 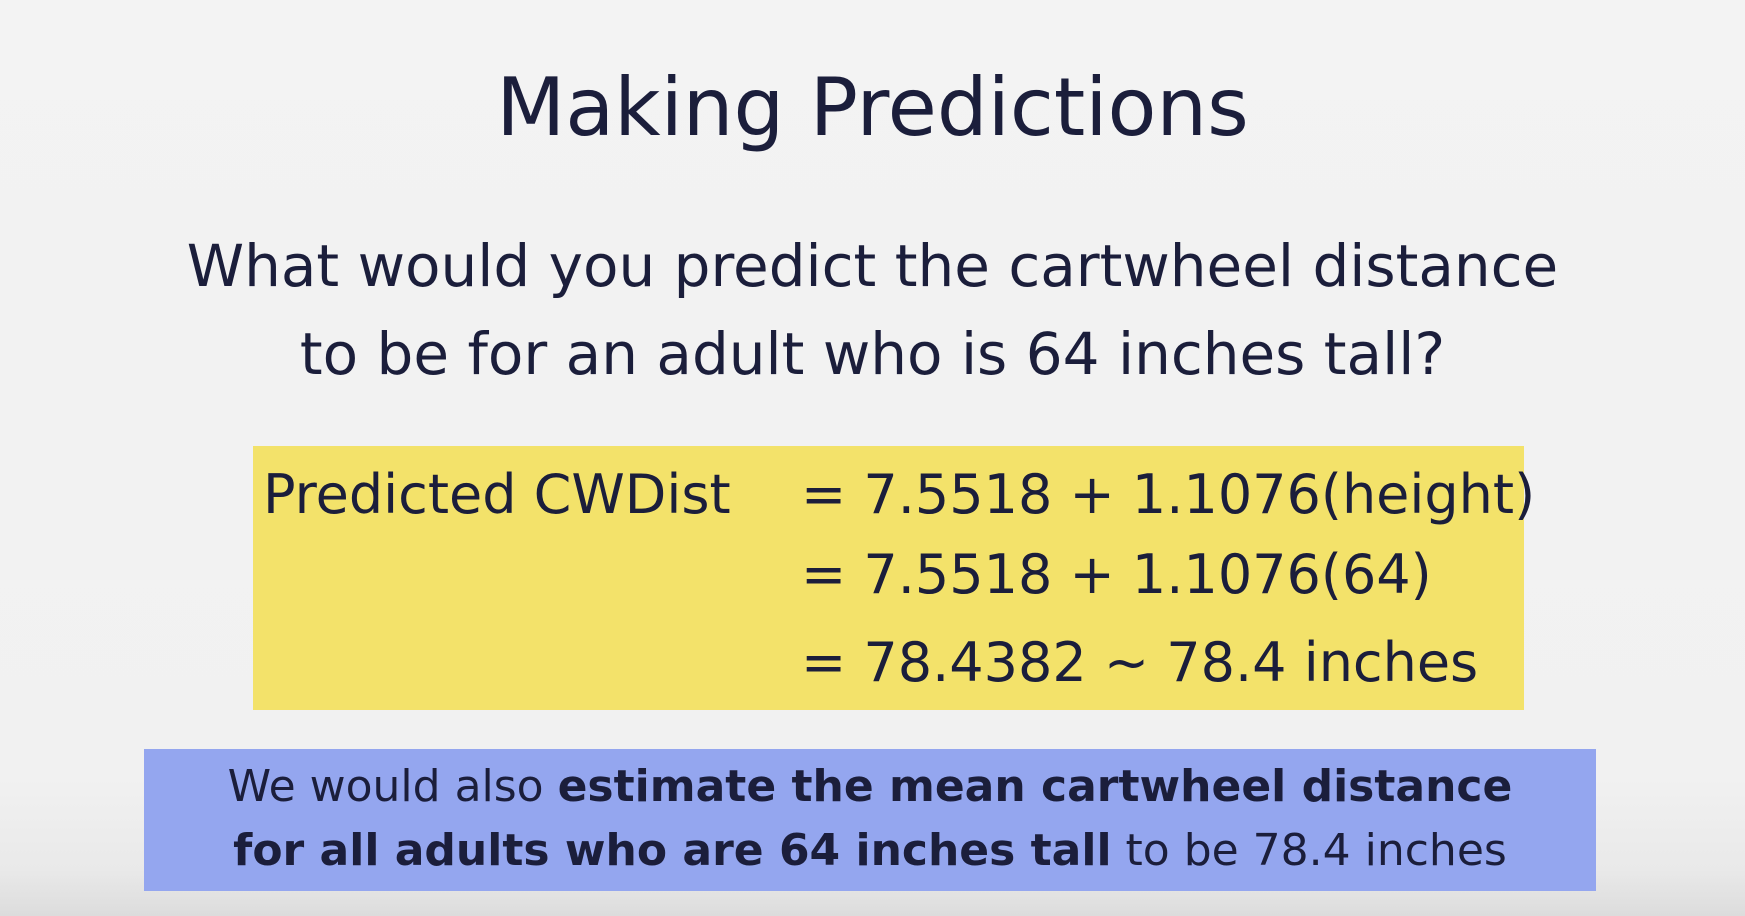 I want to click on note-line-2-bold: for all adults who are 64 inches tall, so click(x=672, y=850).